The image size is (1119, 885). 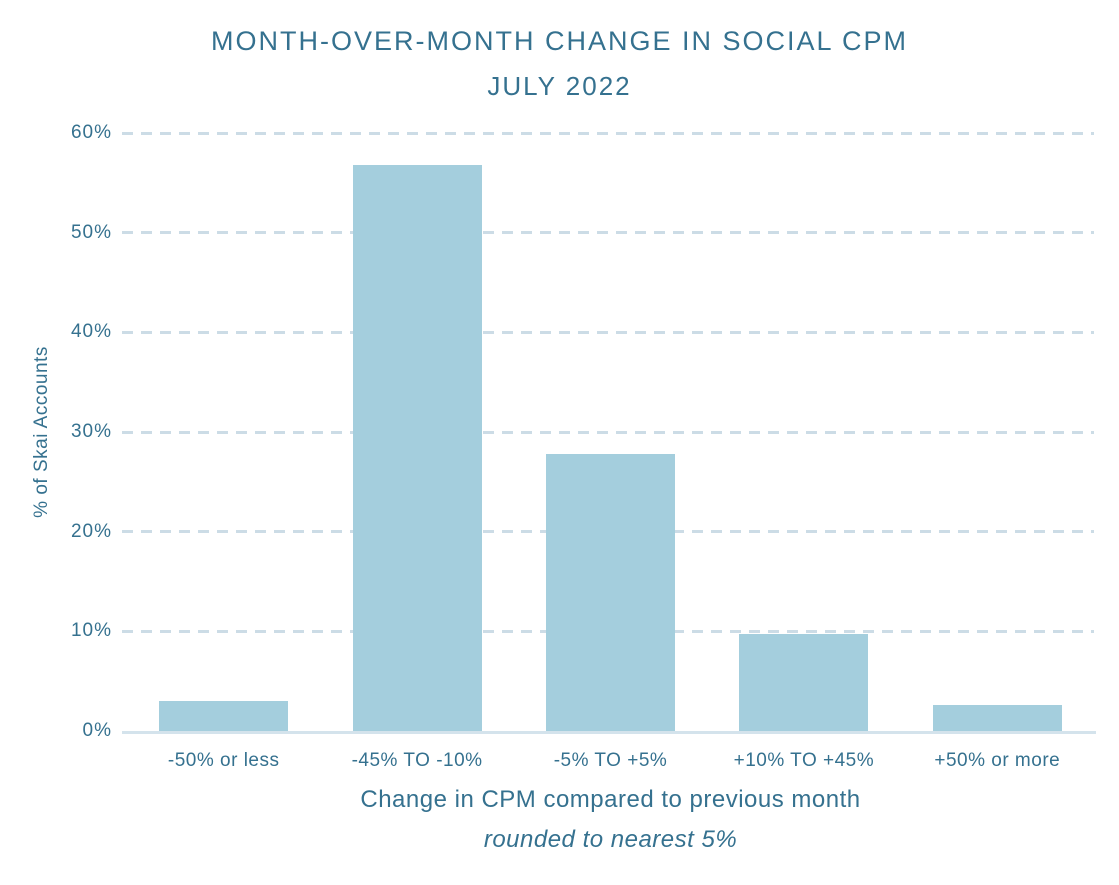 I want to click on y-tick-label: 50%, so click(x=91, y=232).